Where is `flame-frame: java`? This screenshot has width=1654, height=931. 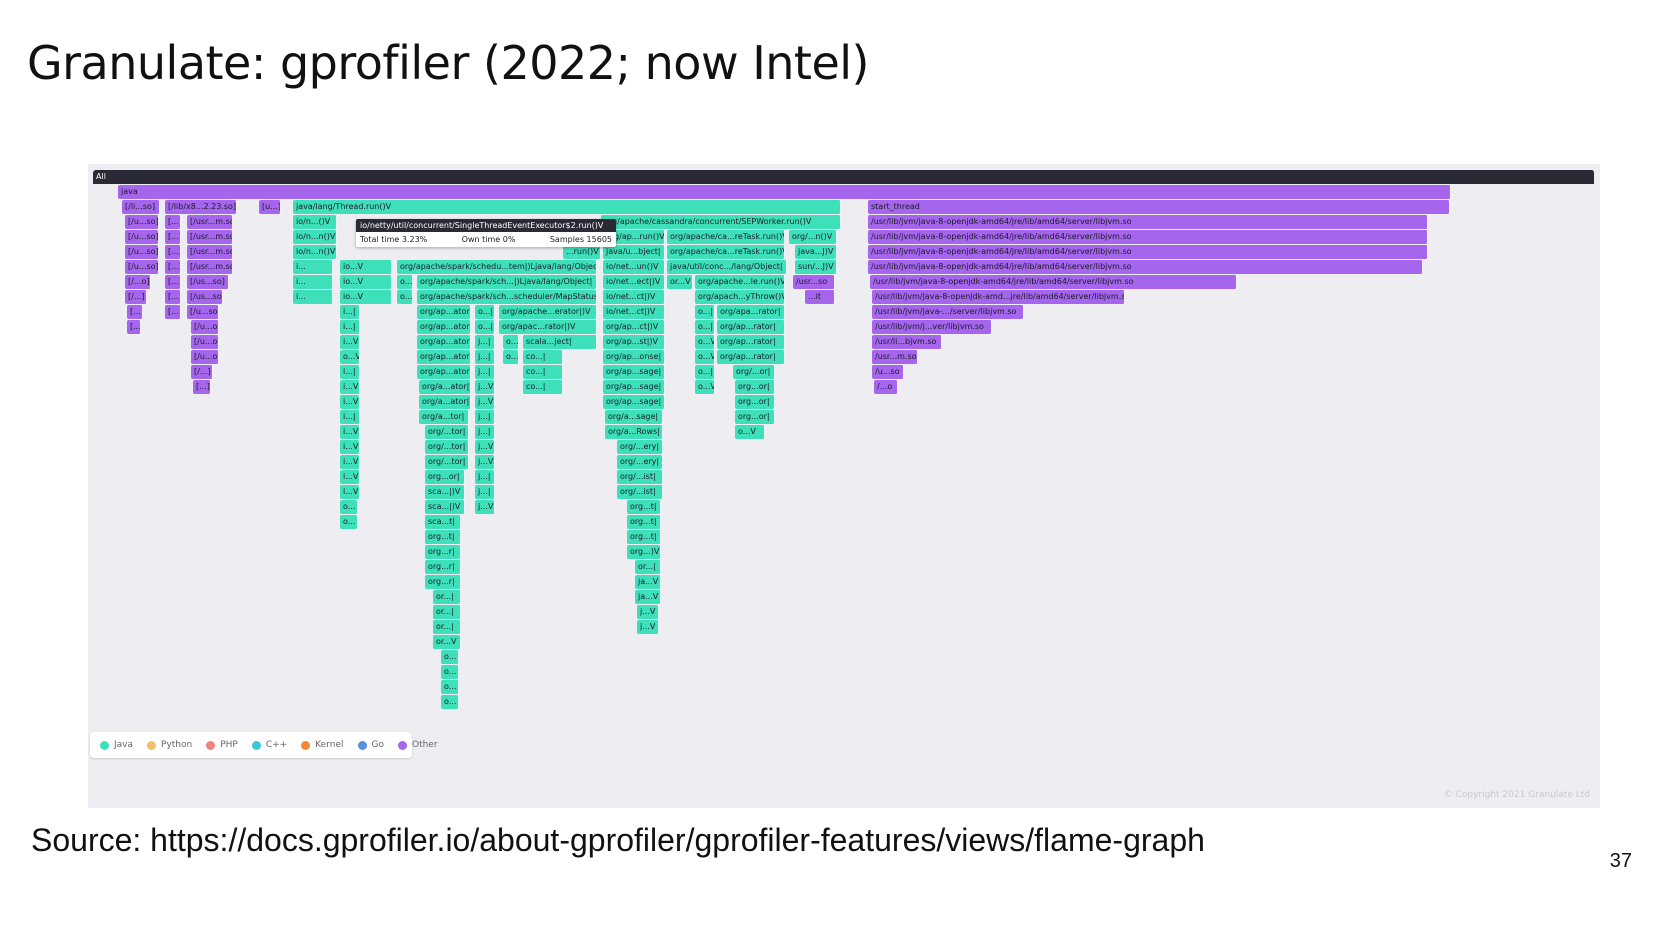
flame-frame: java is located at coordinates (784, 192).